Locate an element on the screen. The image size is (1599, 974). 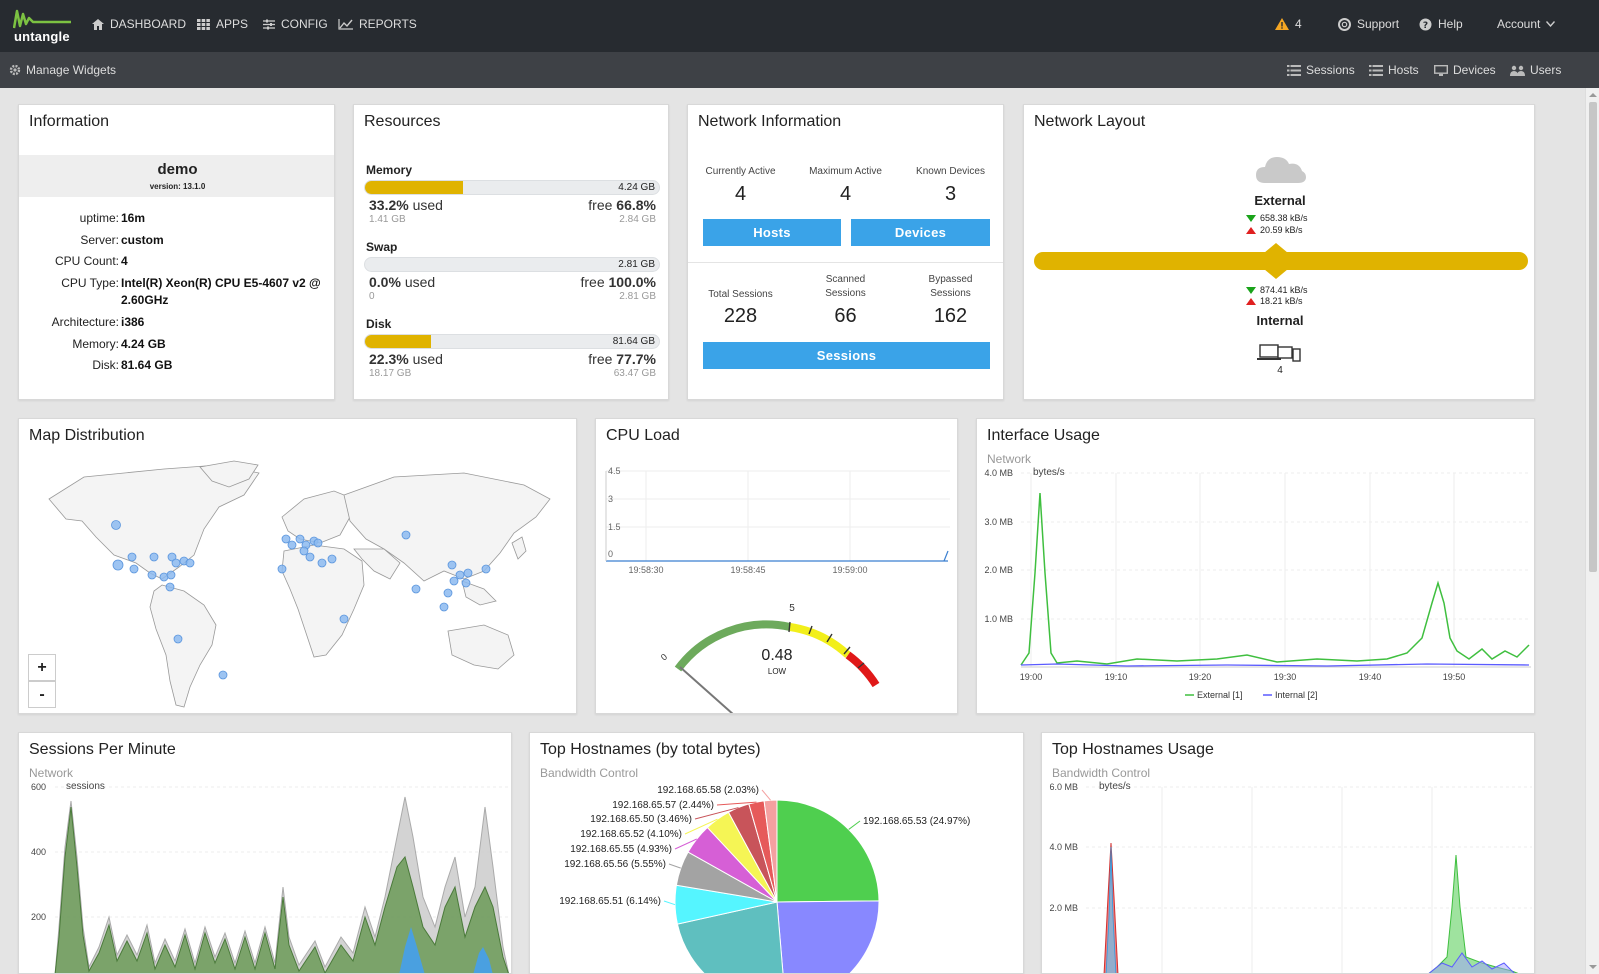
info-key: CPU Type: is located at coordinates (90, 283).